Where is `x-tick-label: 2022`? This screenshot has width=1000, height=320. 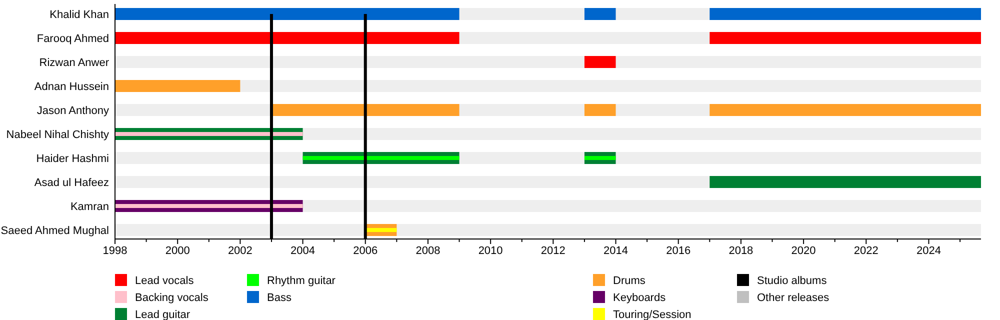 x-tick-label: 2022 is located at coordinates (866, 251).